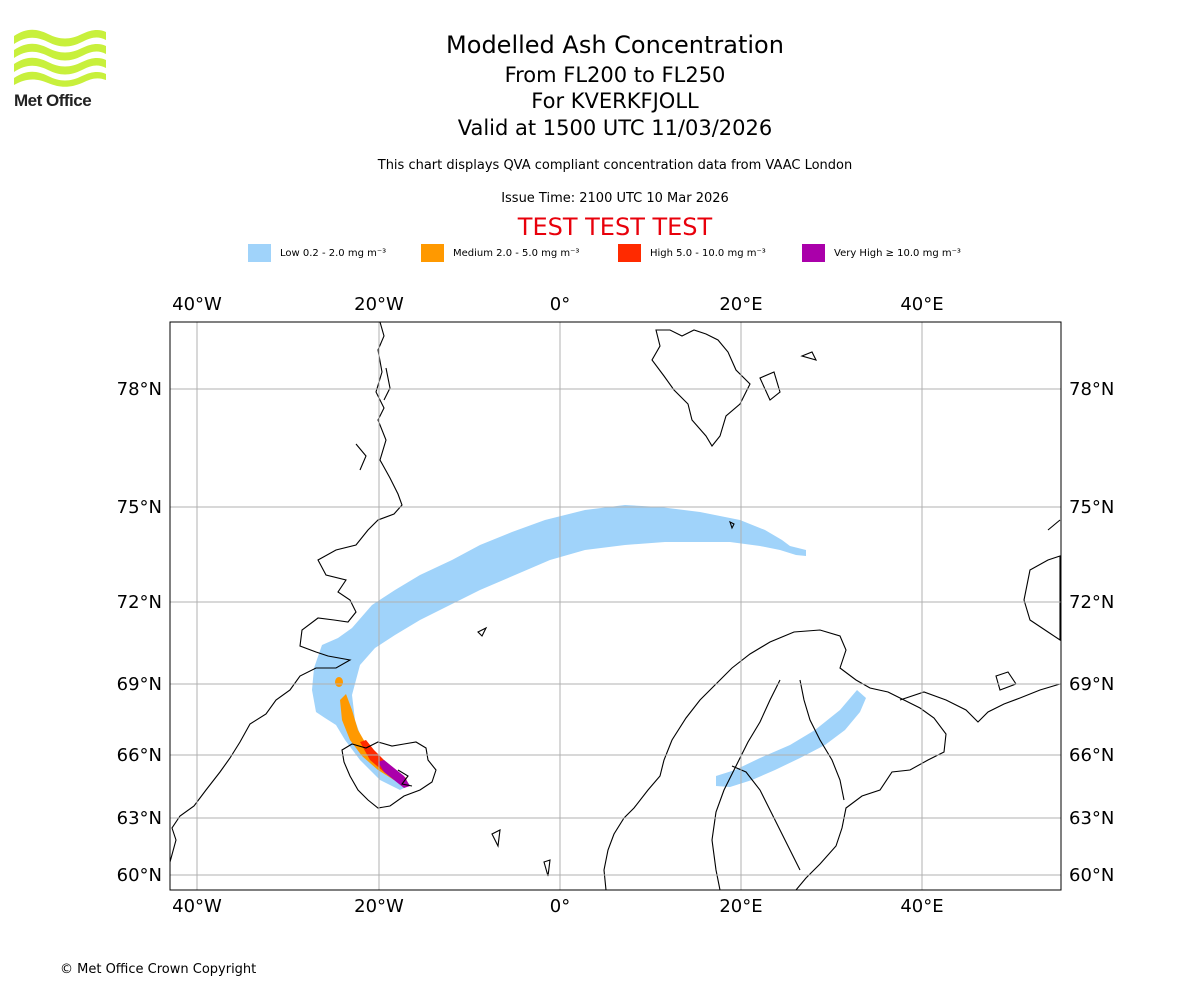 The image size is (1200, 1000). What do you see at coordinates (615, 101) in the screenshot?
I see `volcano-name: For KVERKFJOLL` at bounding box center [615, 101].